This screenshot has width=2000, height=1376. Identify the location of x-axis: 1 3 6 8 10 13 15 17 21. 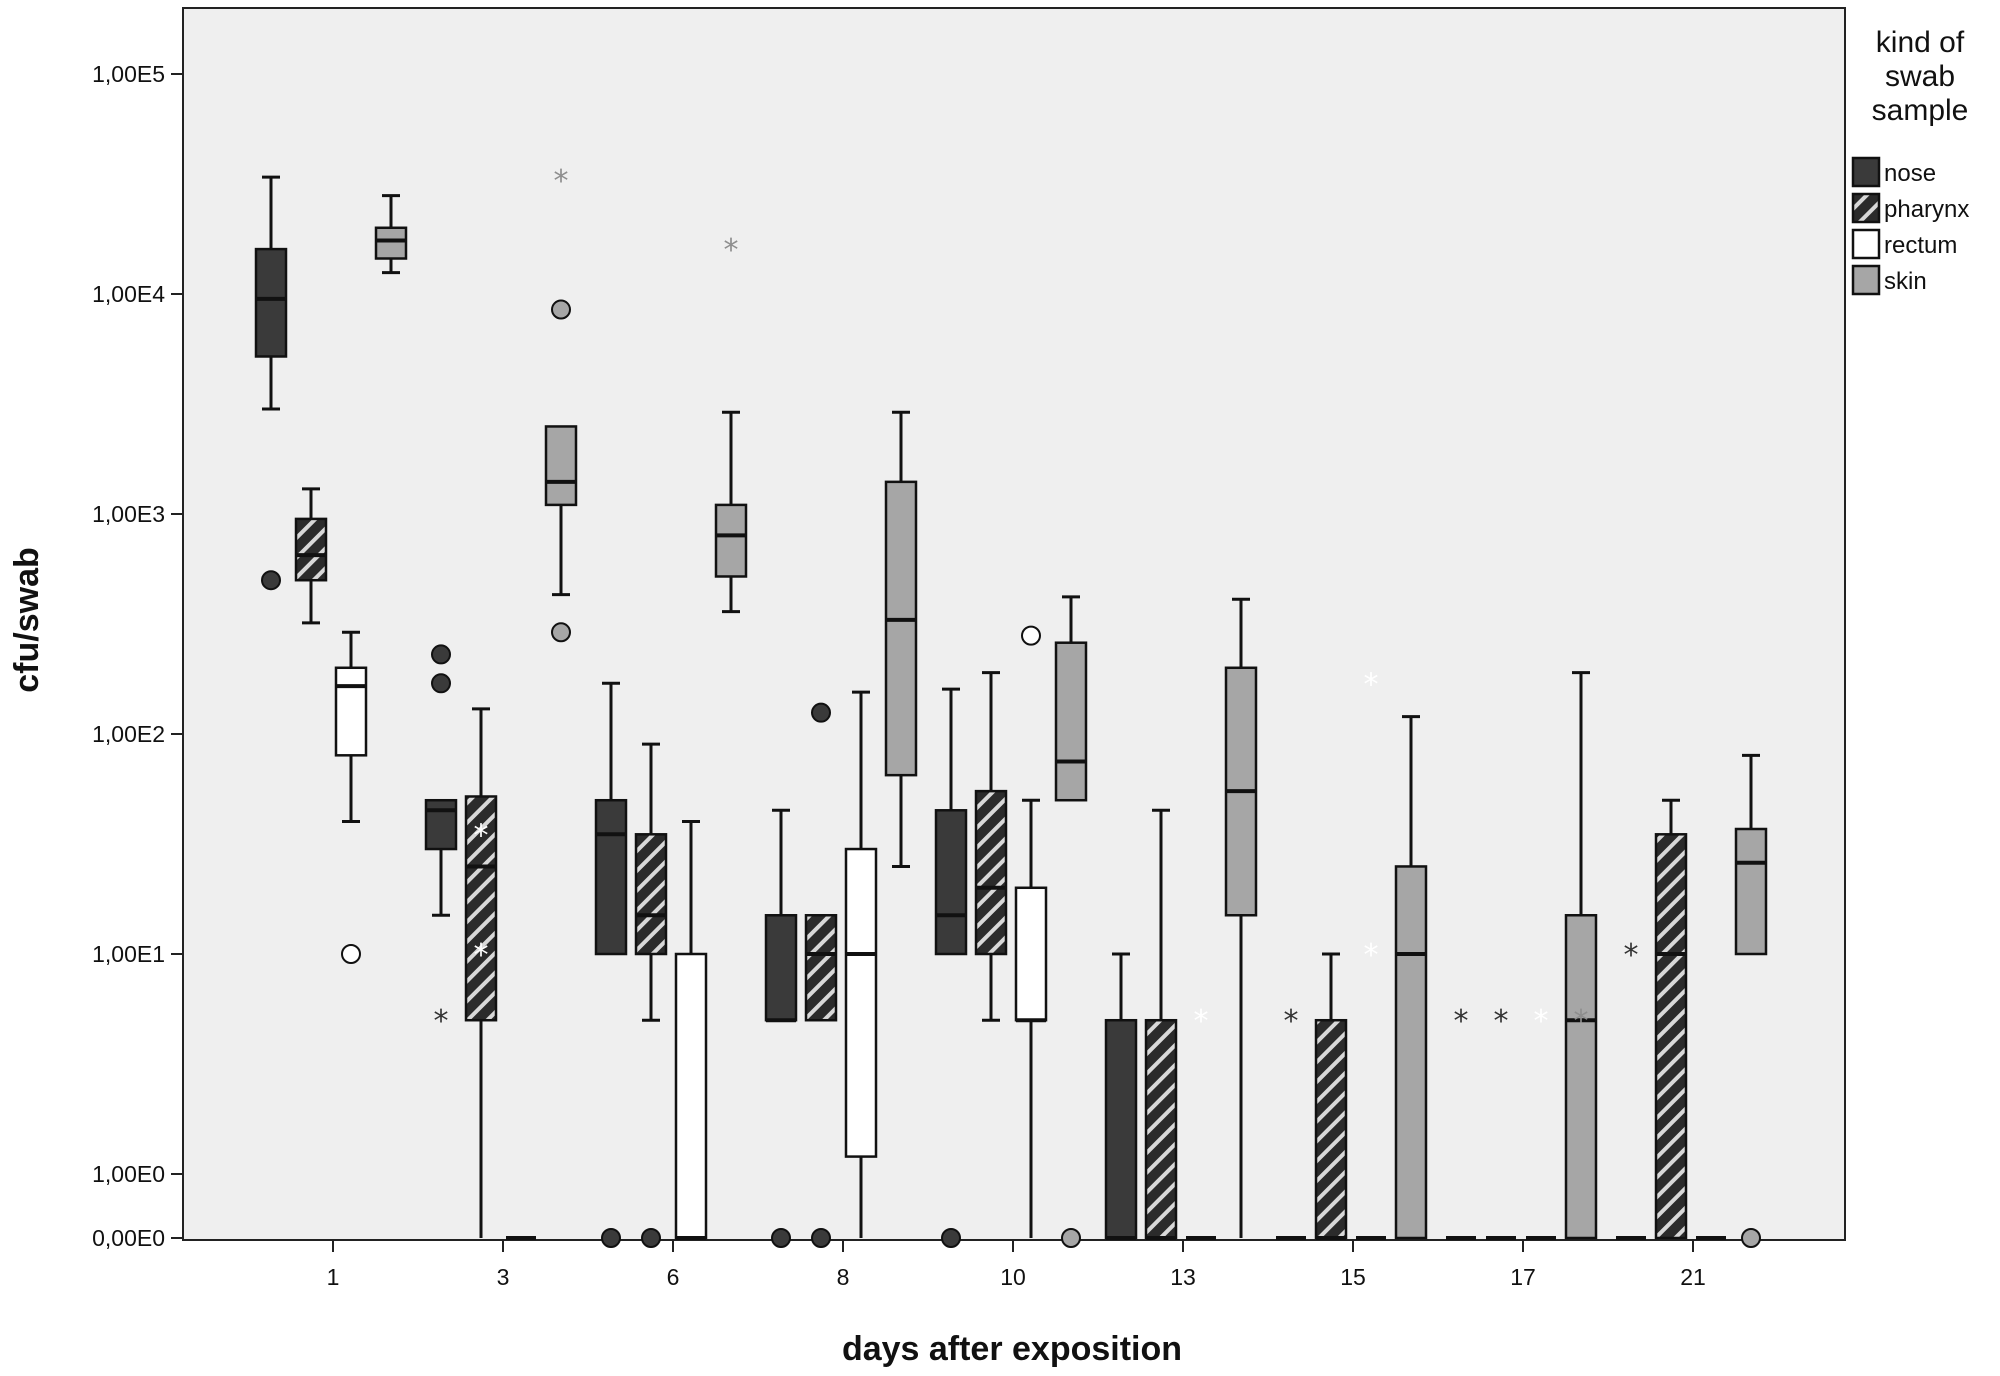
(1016, 1265).